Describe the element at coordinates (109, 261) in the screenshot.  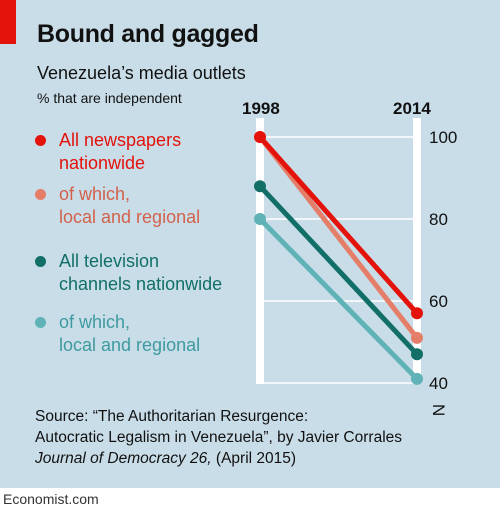
I see `legend-label-television-l1: All television` at that location.